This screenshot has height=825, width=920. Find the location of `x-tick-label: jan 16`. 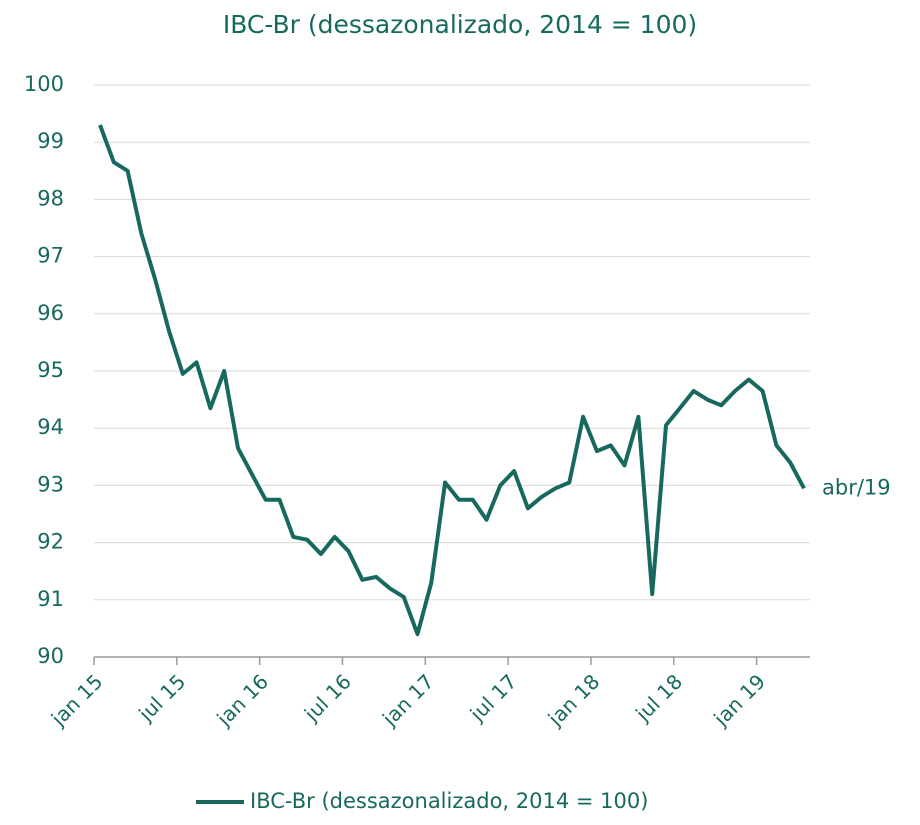

x-tick-label: jan 16 is located at coordinates (242, 700).